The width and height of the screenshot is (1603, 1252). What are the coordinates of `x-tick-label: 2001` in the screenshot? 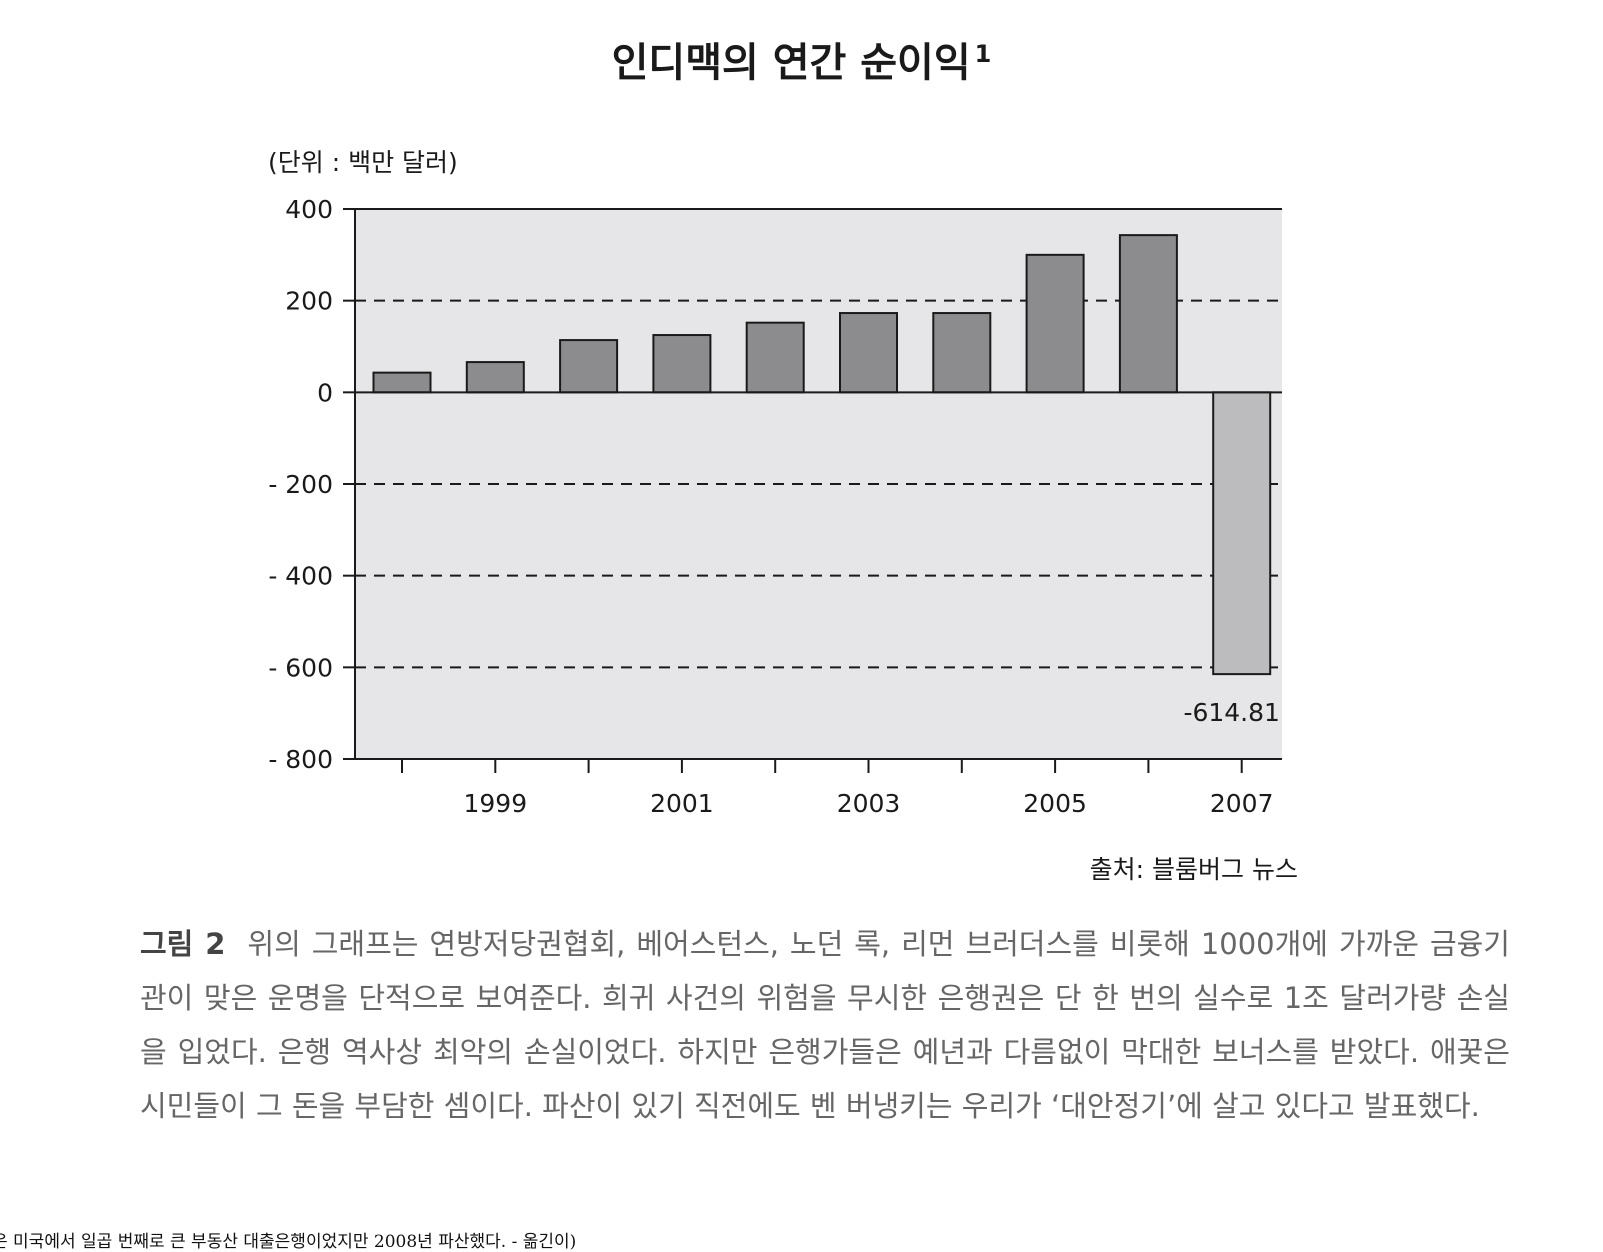 It's located at (682, 803).